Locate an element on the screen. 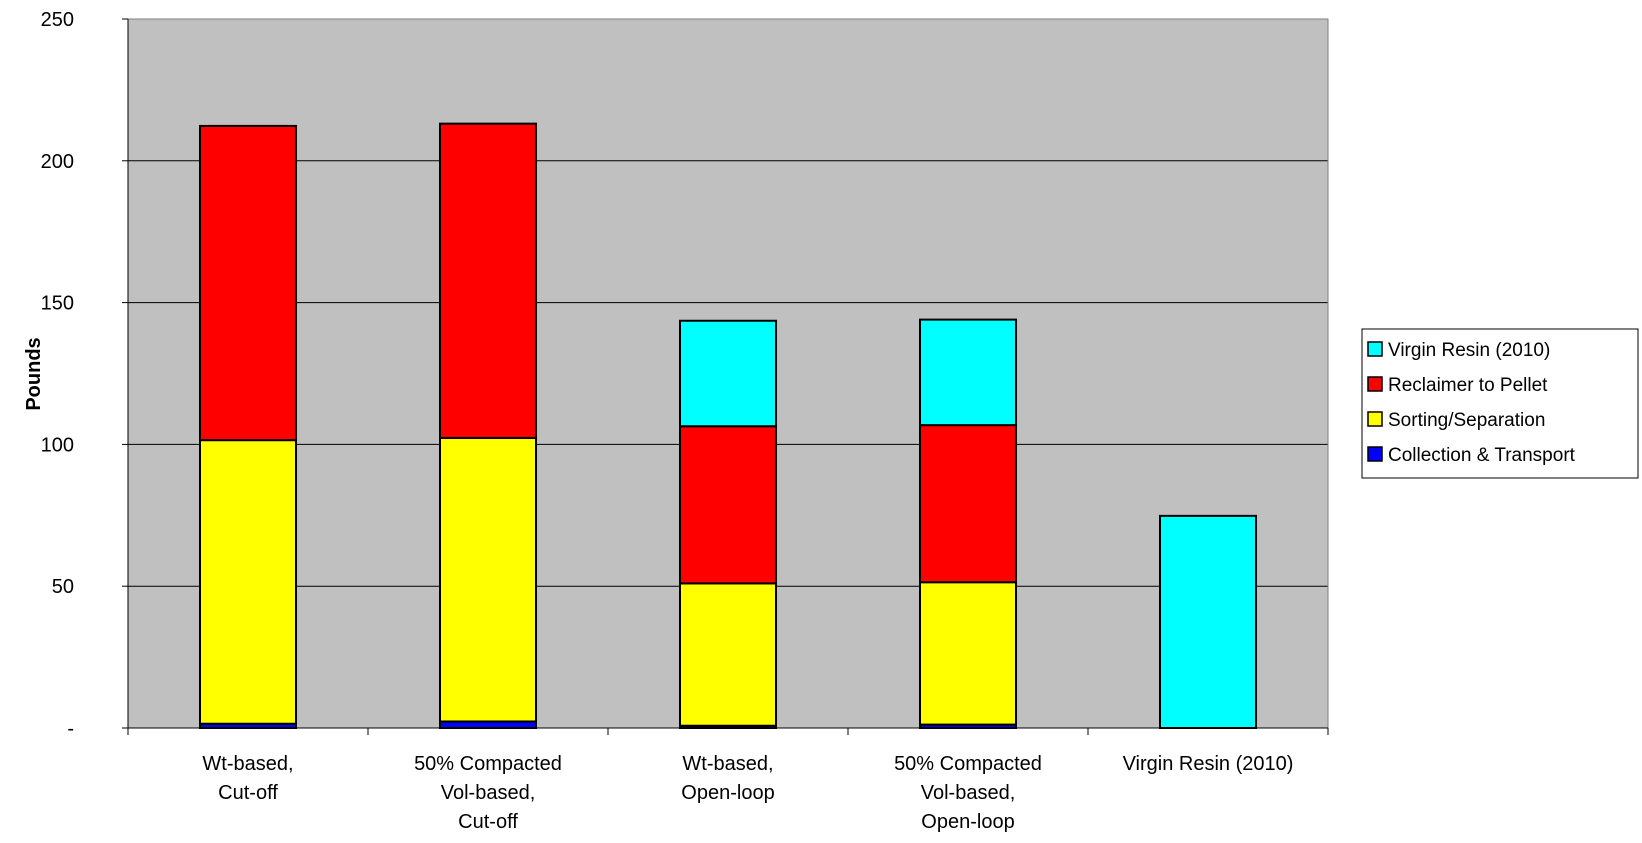 The height and width of the screenshot is (843, 1642). y-tick-label: 100 is located at coordinates (57, 445).